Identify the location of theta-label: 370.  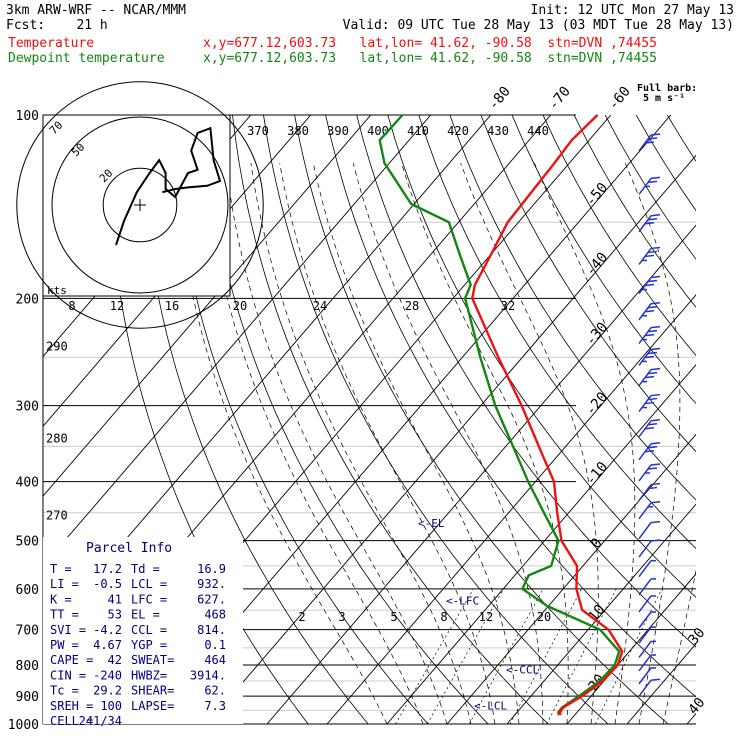
(258, 131).